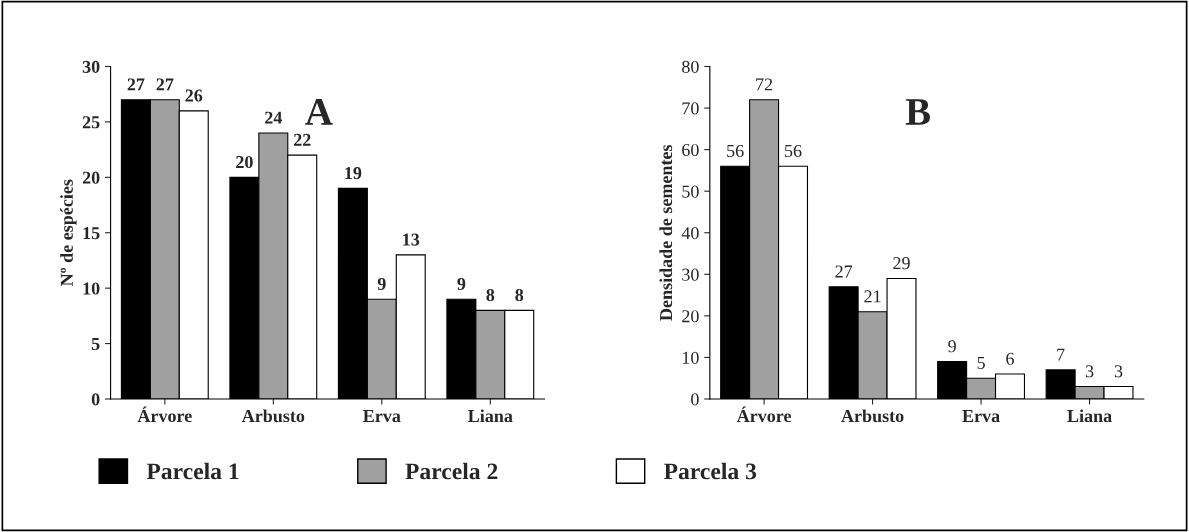 This screenshot has height=532, width=1189. What do you see at coordinates (1010, 358) in the screenshot?
I see `data-label: 6` at bounding box center [1010, 358].